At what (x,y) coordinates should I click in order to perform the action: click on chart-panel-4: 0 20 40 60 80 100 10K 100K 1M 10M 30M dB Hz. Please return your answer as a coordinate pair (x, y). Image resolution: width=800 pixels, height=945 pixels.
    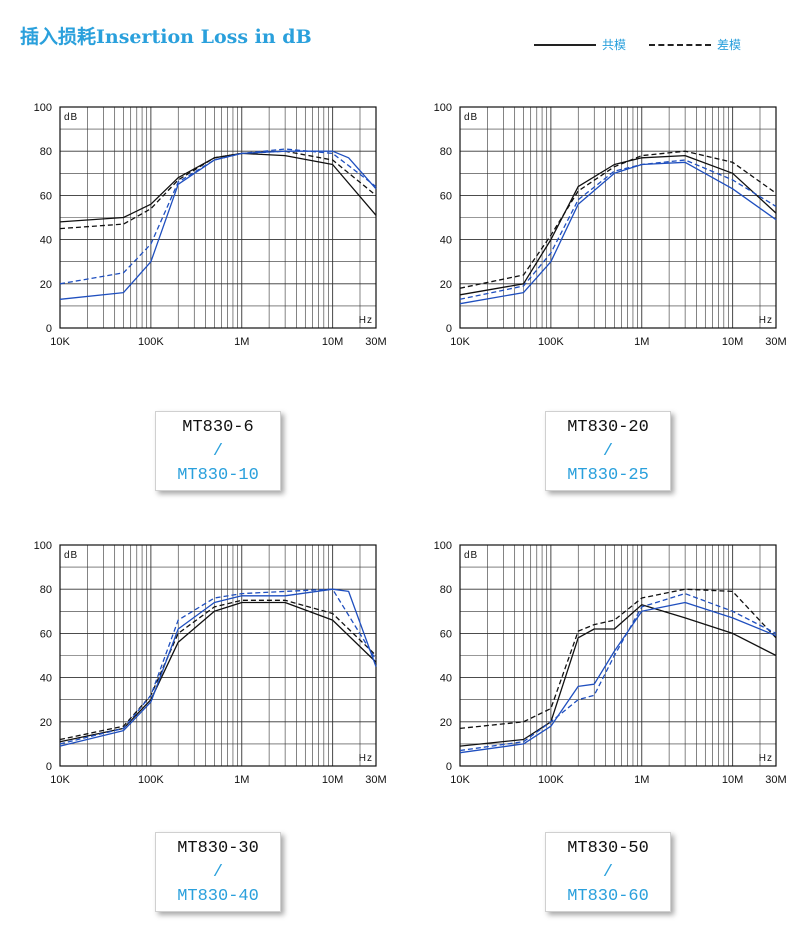
    Looking at the image, I should click on (610, 663).